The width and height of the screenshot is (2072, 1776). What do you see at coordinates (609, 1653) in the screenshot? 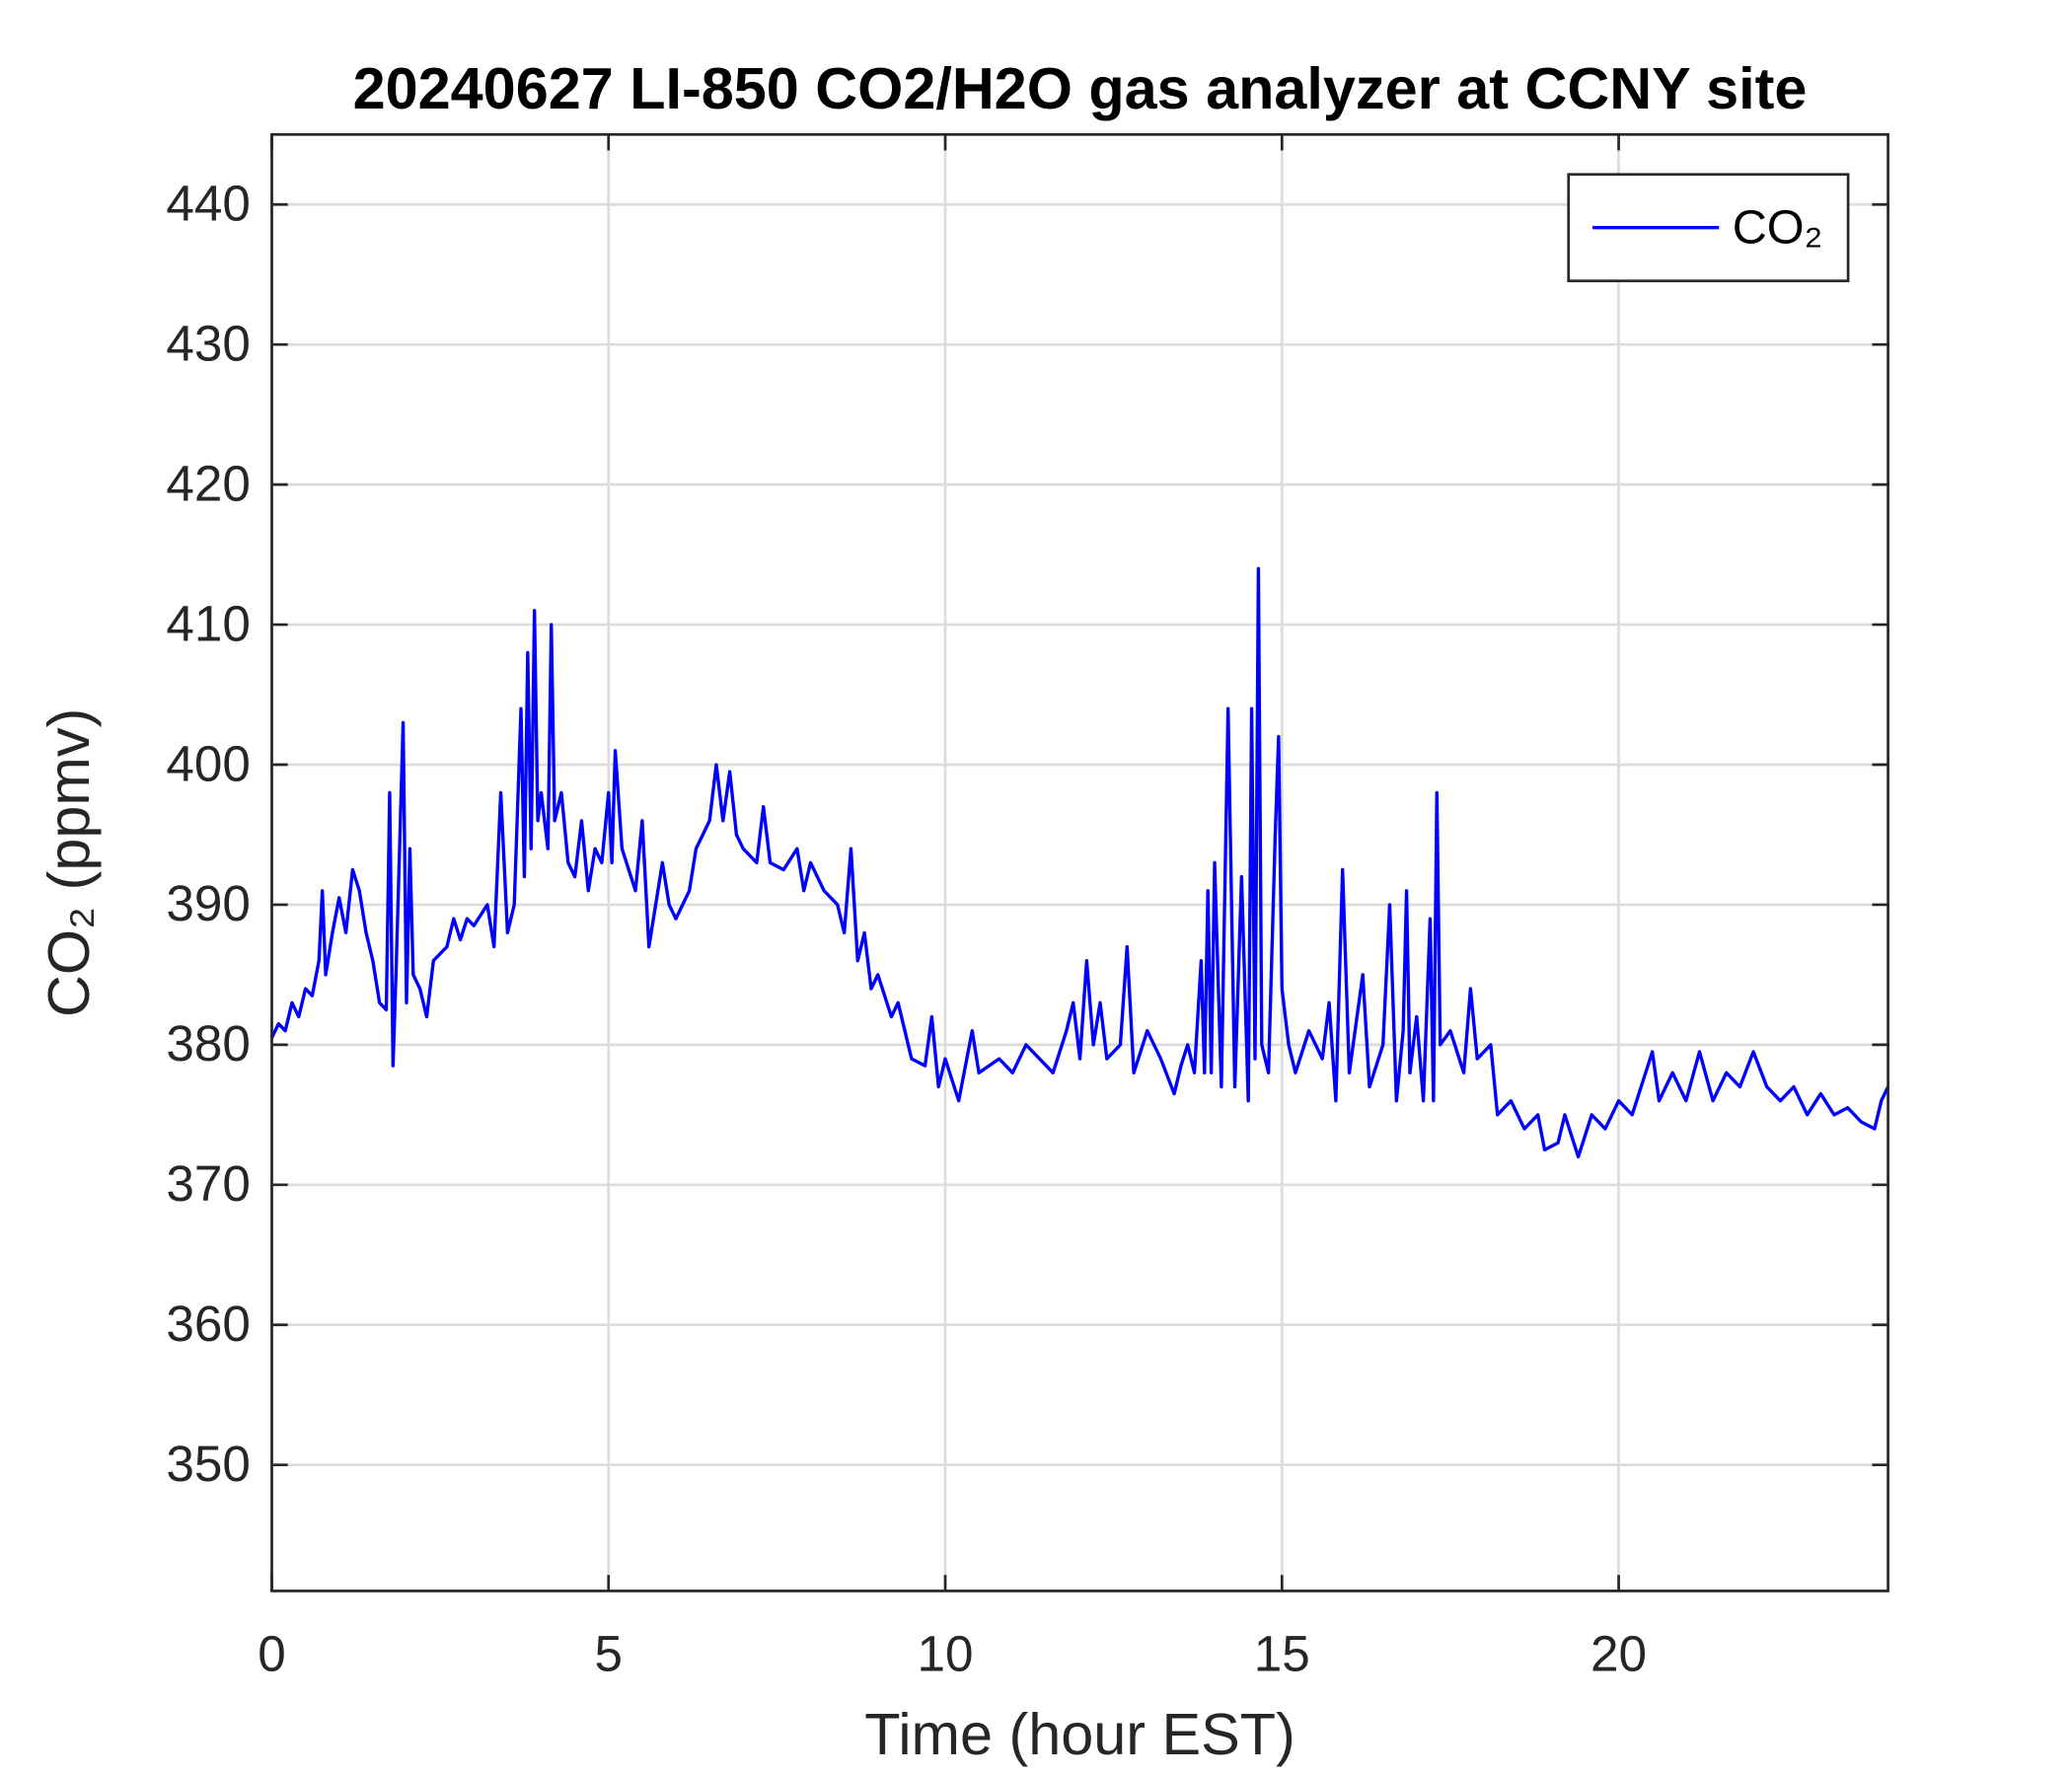
I see `x-tick-label: 5` at bounding box center [609, 1653].